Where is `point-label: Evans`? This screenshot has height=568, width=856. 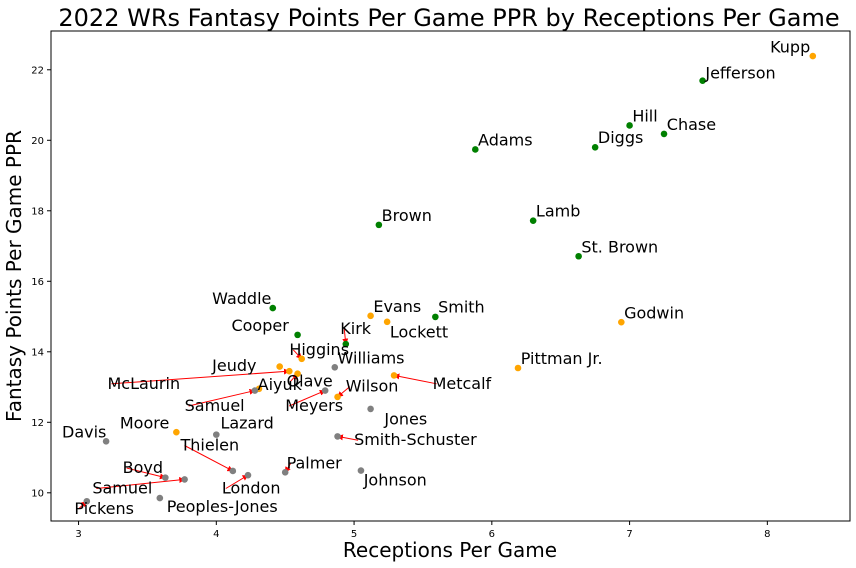
point-label: Evans is located at coordinates (397, 306).